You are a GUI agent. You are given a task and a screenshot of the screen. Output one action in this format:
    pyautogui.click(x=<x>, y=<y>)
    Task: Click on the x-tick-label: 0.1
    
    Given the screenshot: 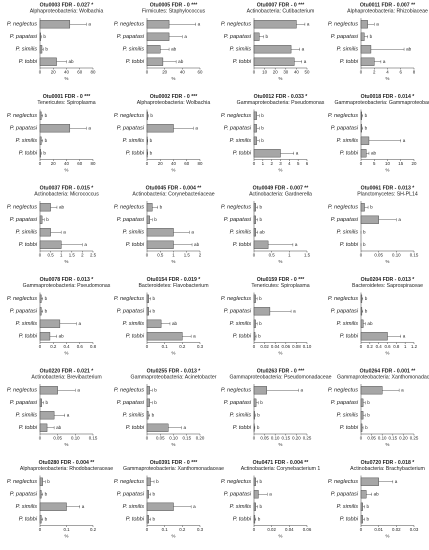 What is the action you would take?
    pyautogui.click(x=66, y=529)
    